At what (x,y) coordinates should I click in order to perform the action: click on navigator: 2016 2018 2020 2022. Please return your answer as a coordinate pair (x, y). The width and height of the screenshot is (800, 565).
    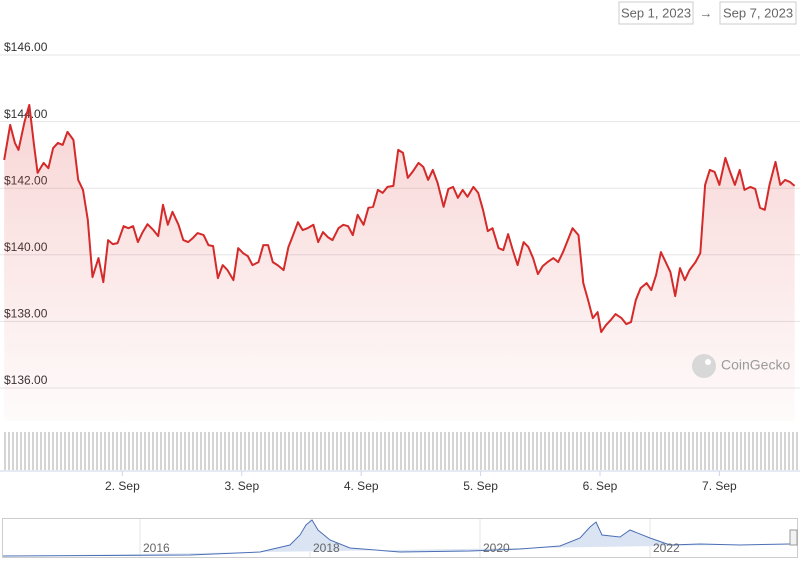
    Looking at the image, I should click on (400, 538).